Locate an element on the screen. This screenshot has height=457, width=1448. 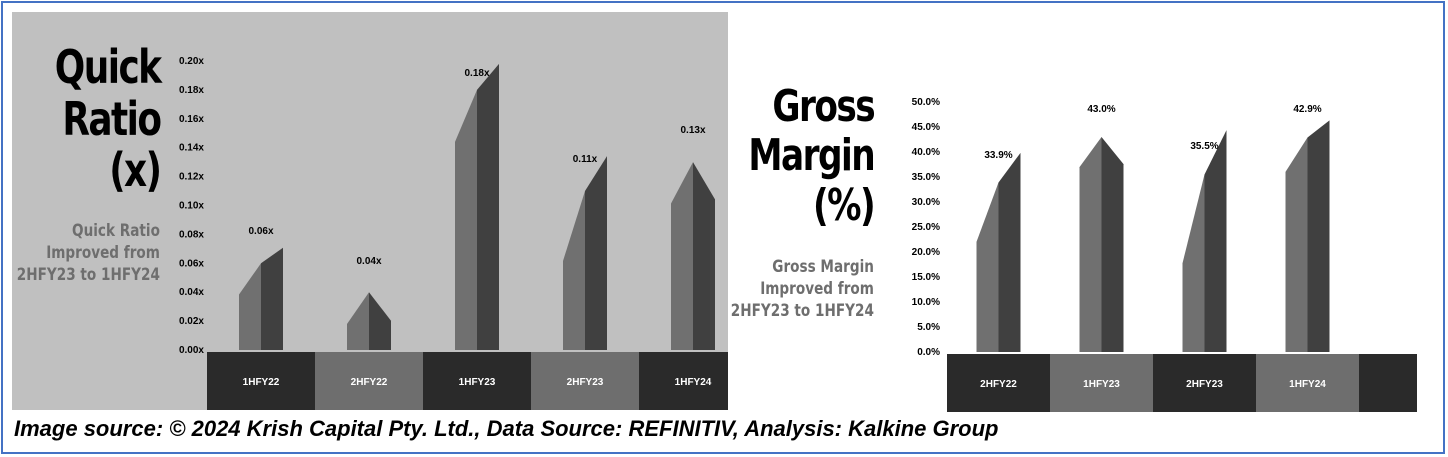
y-tick-label: 35.0% is located at coordinates (926, 177).